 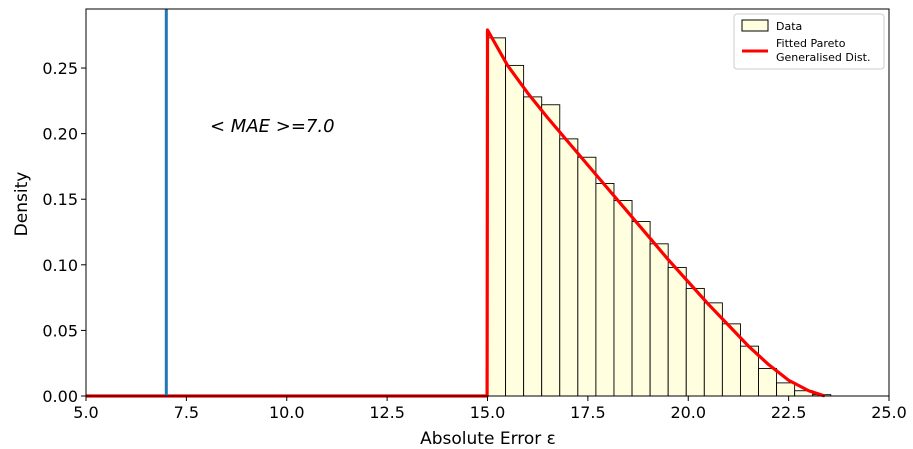 I want to click on legend-data-swatch, so click(x=755, y=25).